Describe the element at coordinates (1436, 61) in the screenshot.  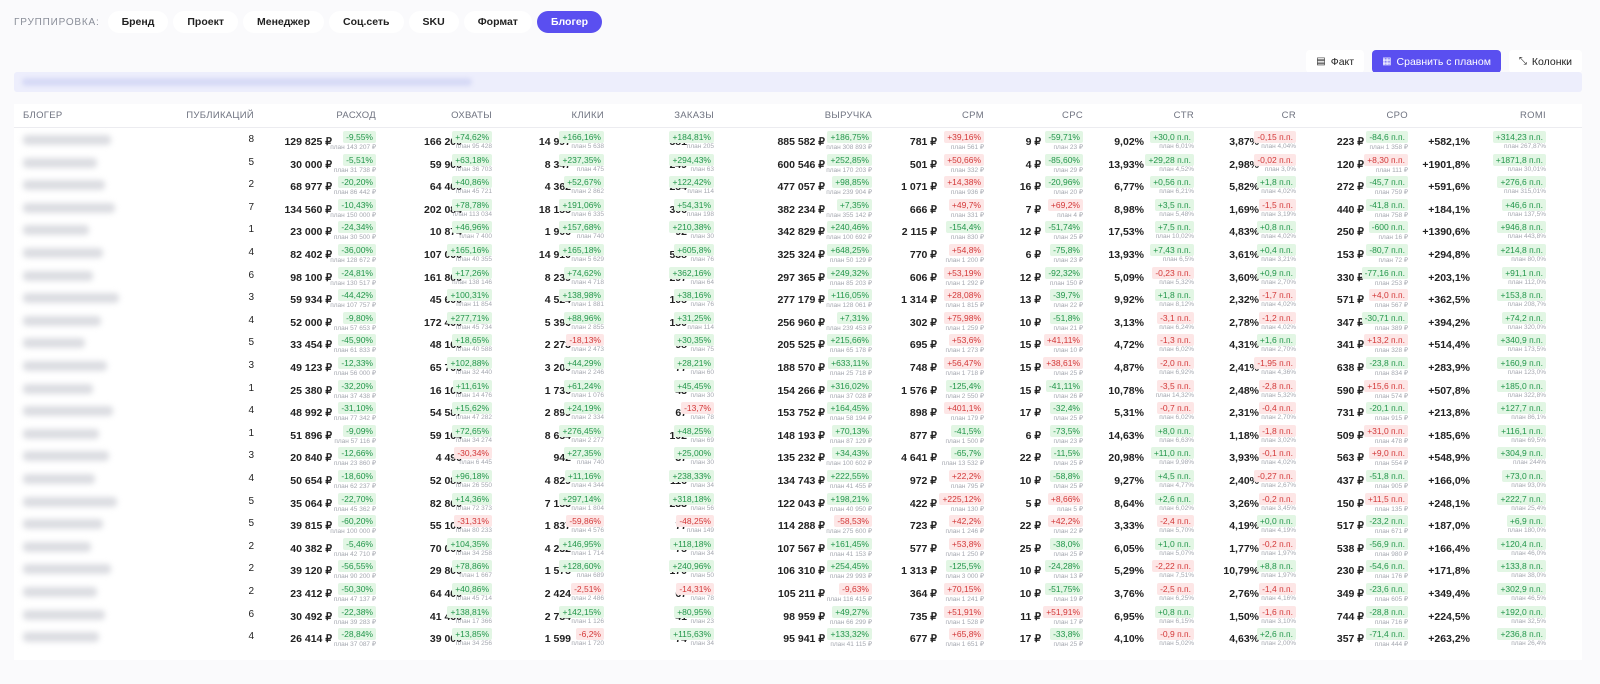
I see `compare-plan-button: ▦ Сравнить с планом` at that location.